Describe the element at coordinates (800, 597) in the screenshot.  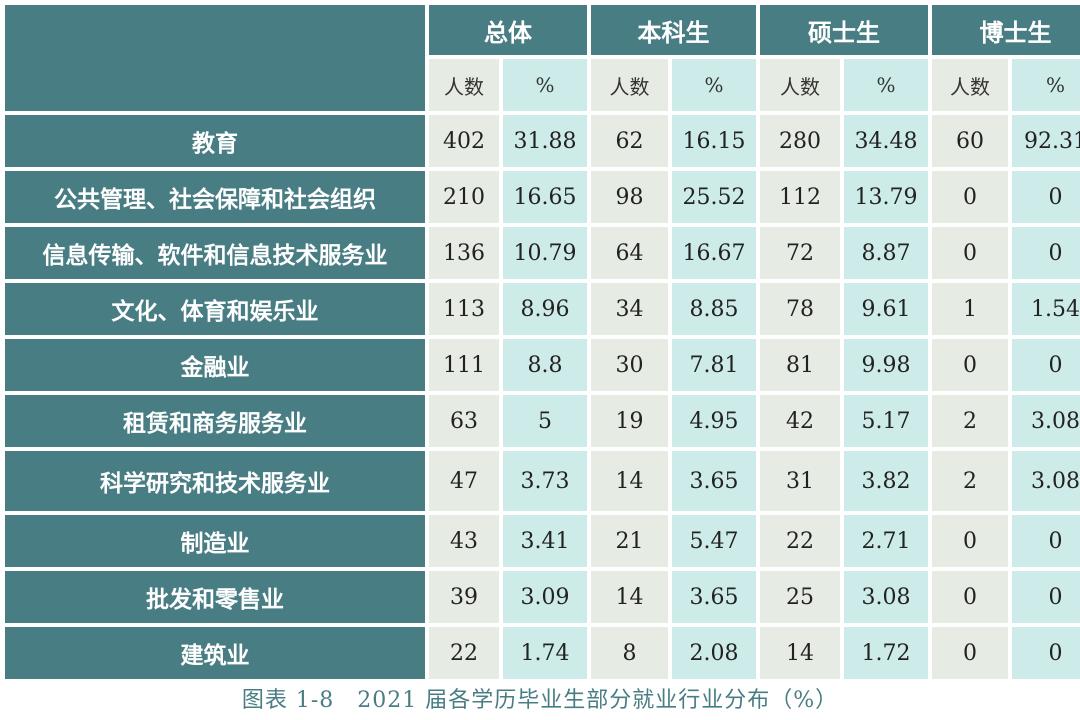
I see `cell-count: 25` at that location.